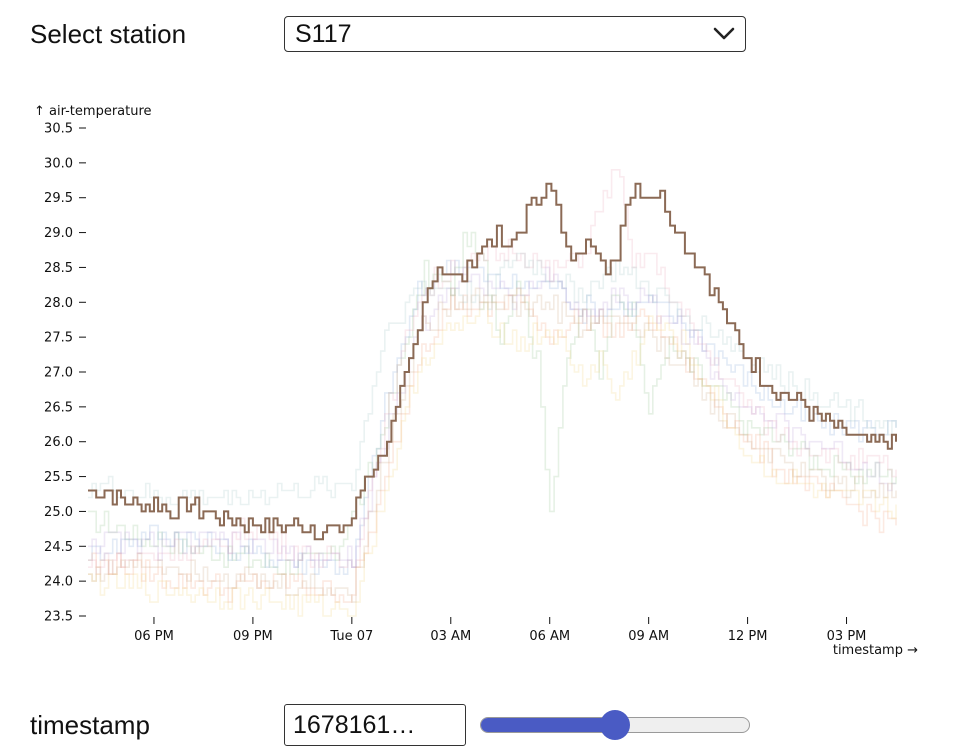 This screenshot has width=980, height=750. What do you see at coordinates (323, 33) in the screenshot?
I see `station-select-value: S117` at bounding box center [323, 33].